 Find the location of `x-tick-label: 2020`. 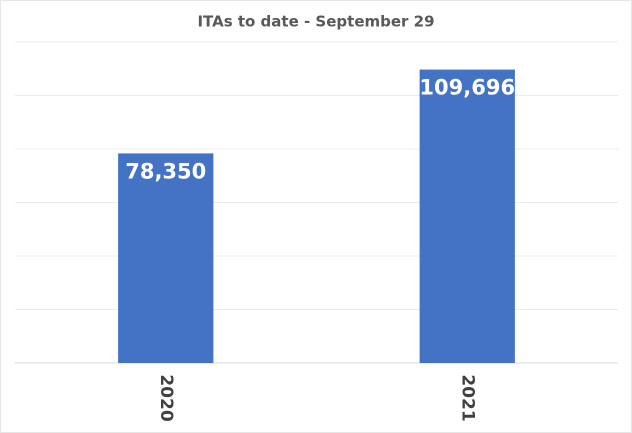

x-tick-label: 2020 is located at coordinates (166, 397).